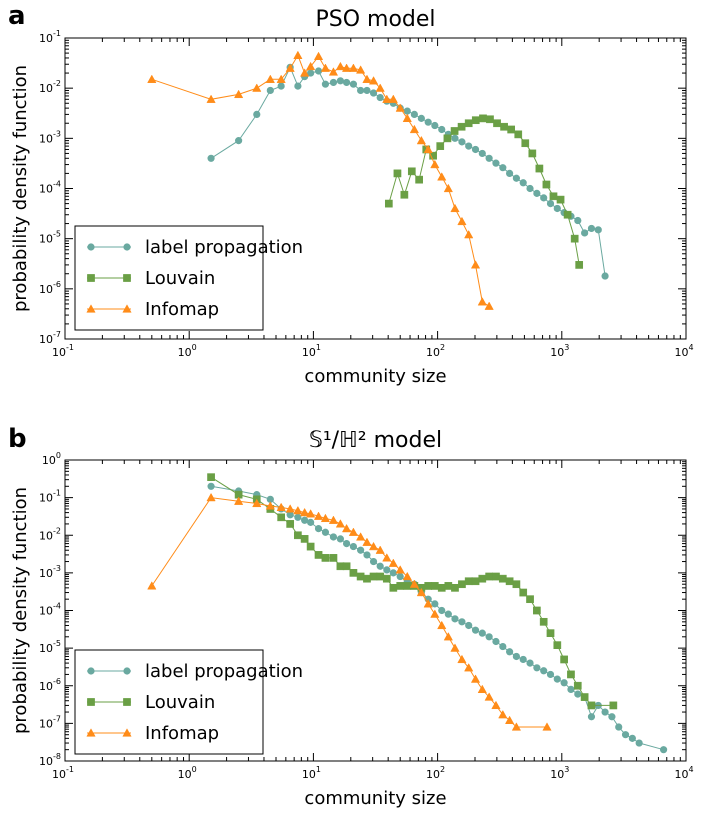 The height and width of the screenshot is (816, 706). What do you see at coordinates (188, 702) in the screenshot?
I see `legend: label propagation Louvain Infomap` at bounding box center [188, 702].